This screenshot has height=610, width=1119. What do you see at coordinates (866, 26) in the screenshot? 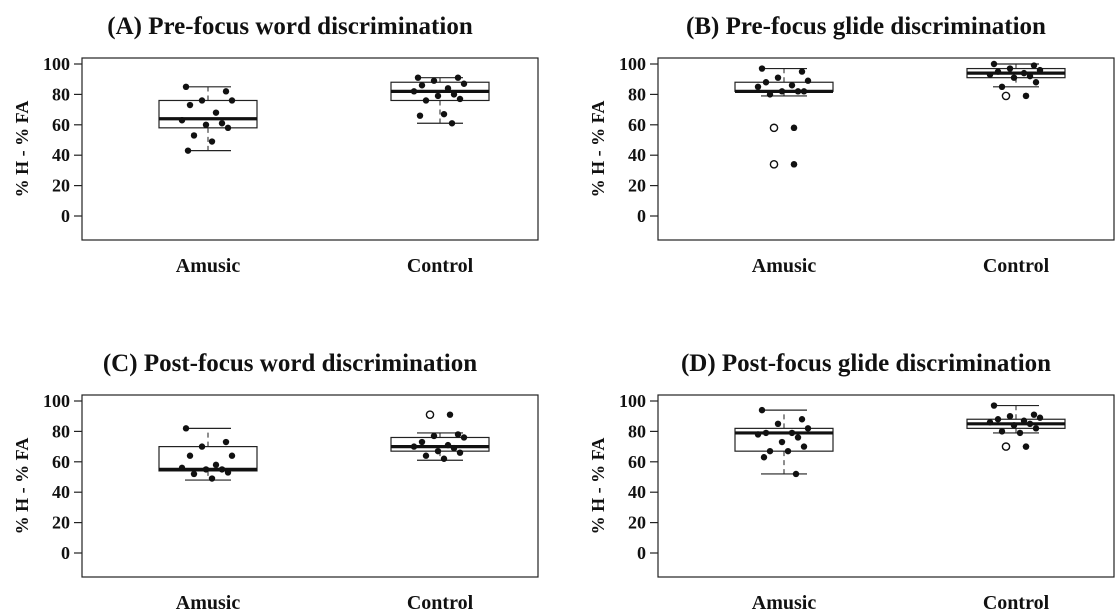
I see `panel-title: (B) Pre-focus glide discrimination` at bounding box center [866, 26].